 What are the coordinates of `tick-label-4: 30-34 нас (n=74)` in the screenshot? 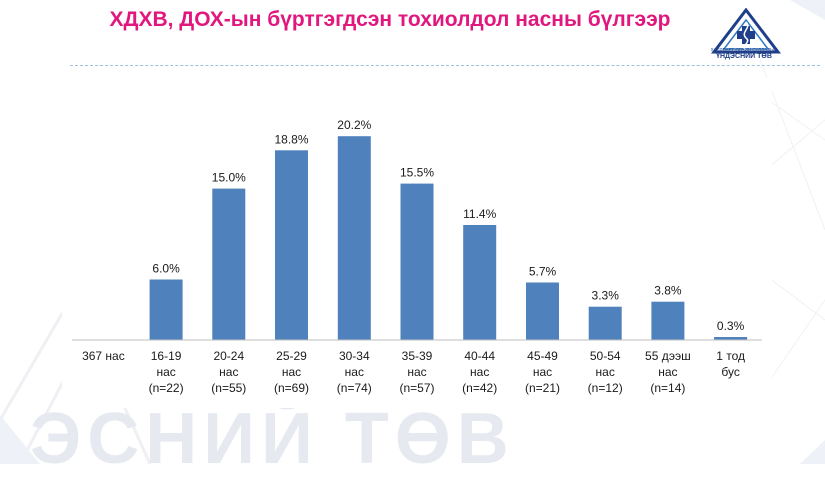 It's located at (354, 372).